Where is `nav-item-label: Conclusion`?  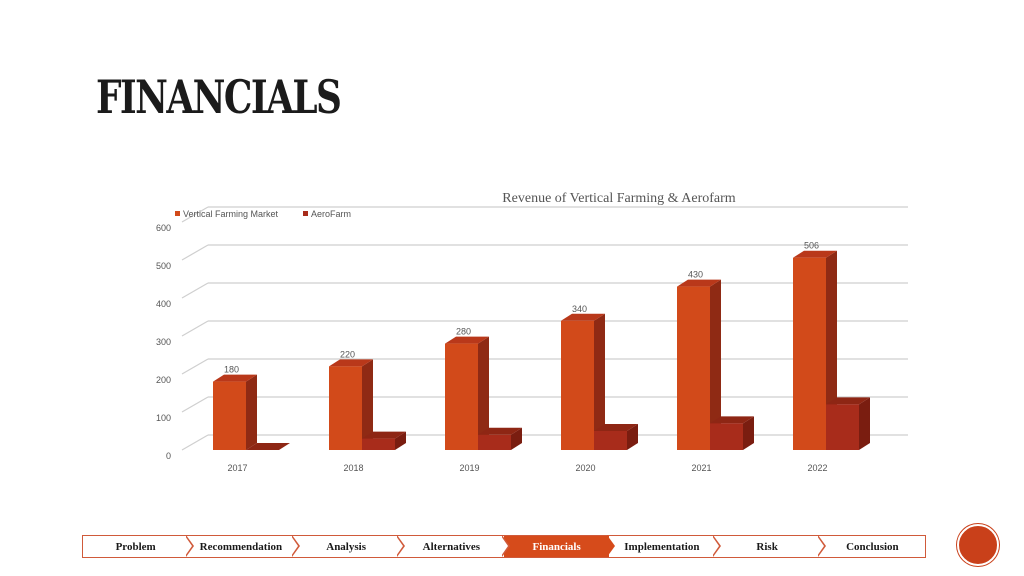
nav-item-label: Conclusion is located at coordinates (872, 546).